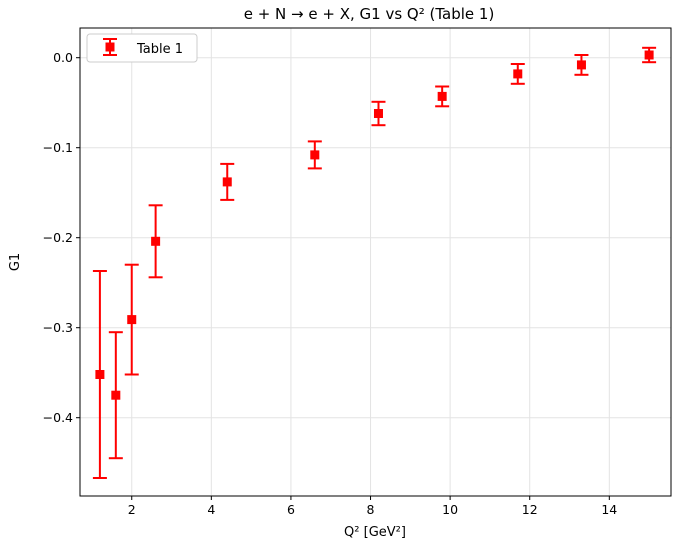 The height and width of the screenshot is (547, 679). Describe the element at coordinates (375, 532) in the screenshot. I see `x-axis-title: Q² [GeV²]` at that location.